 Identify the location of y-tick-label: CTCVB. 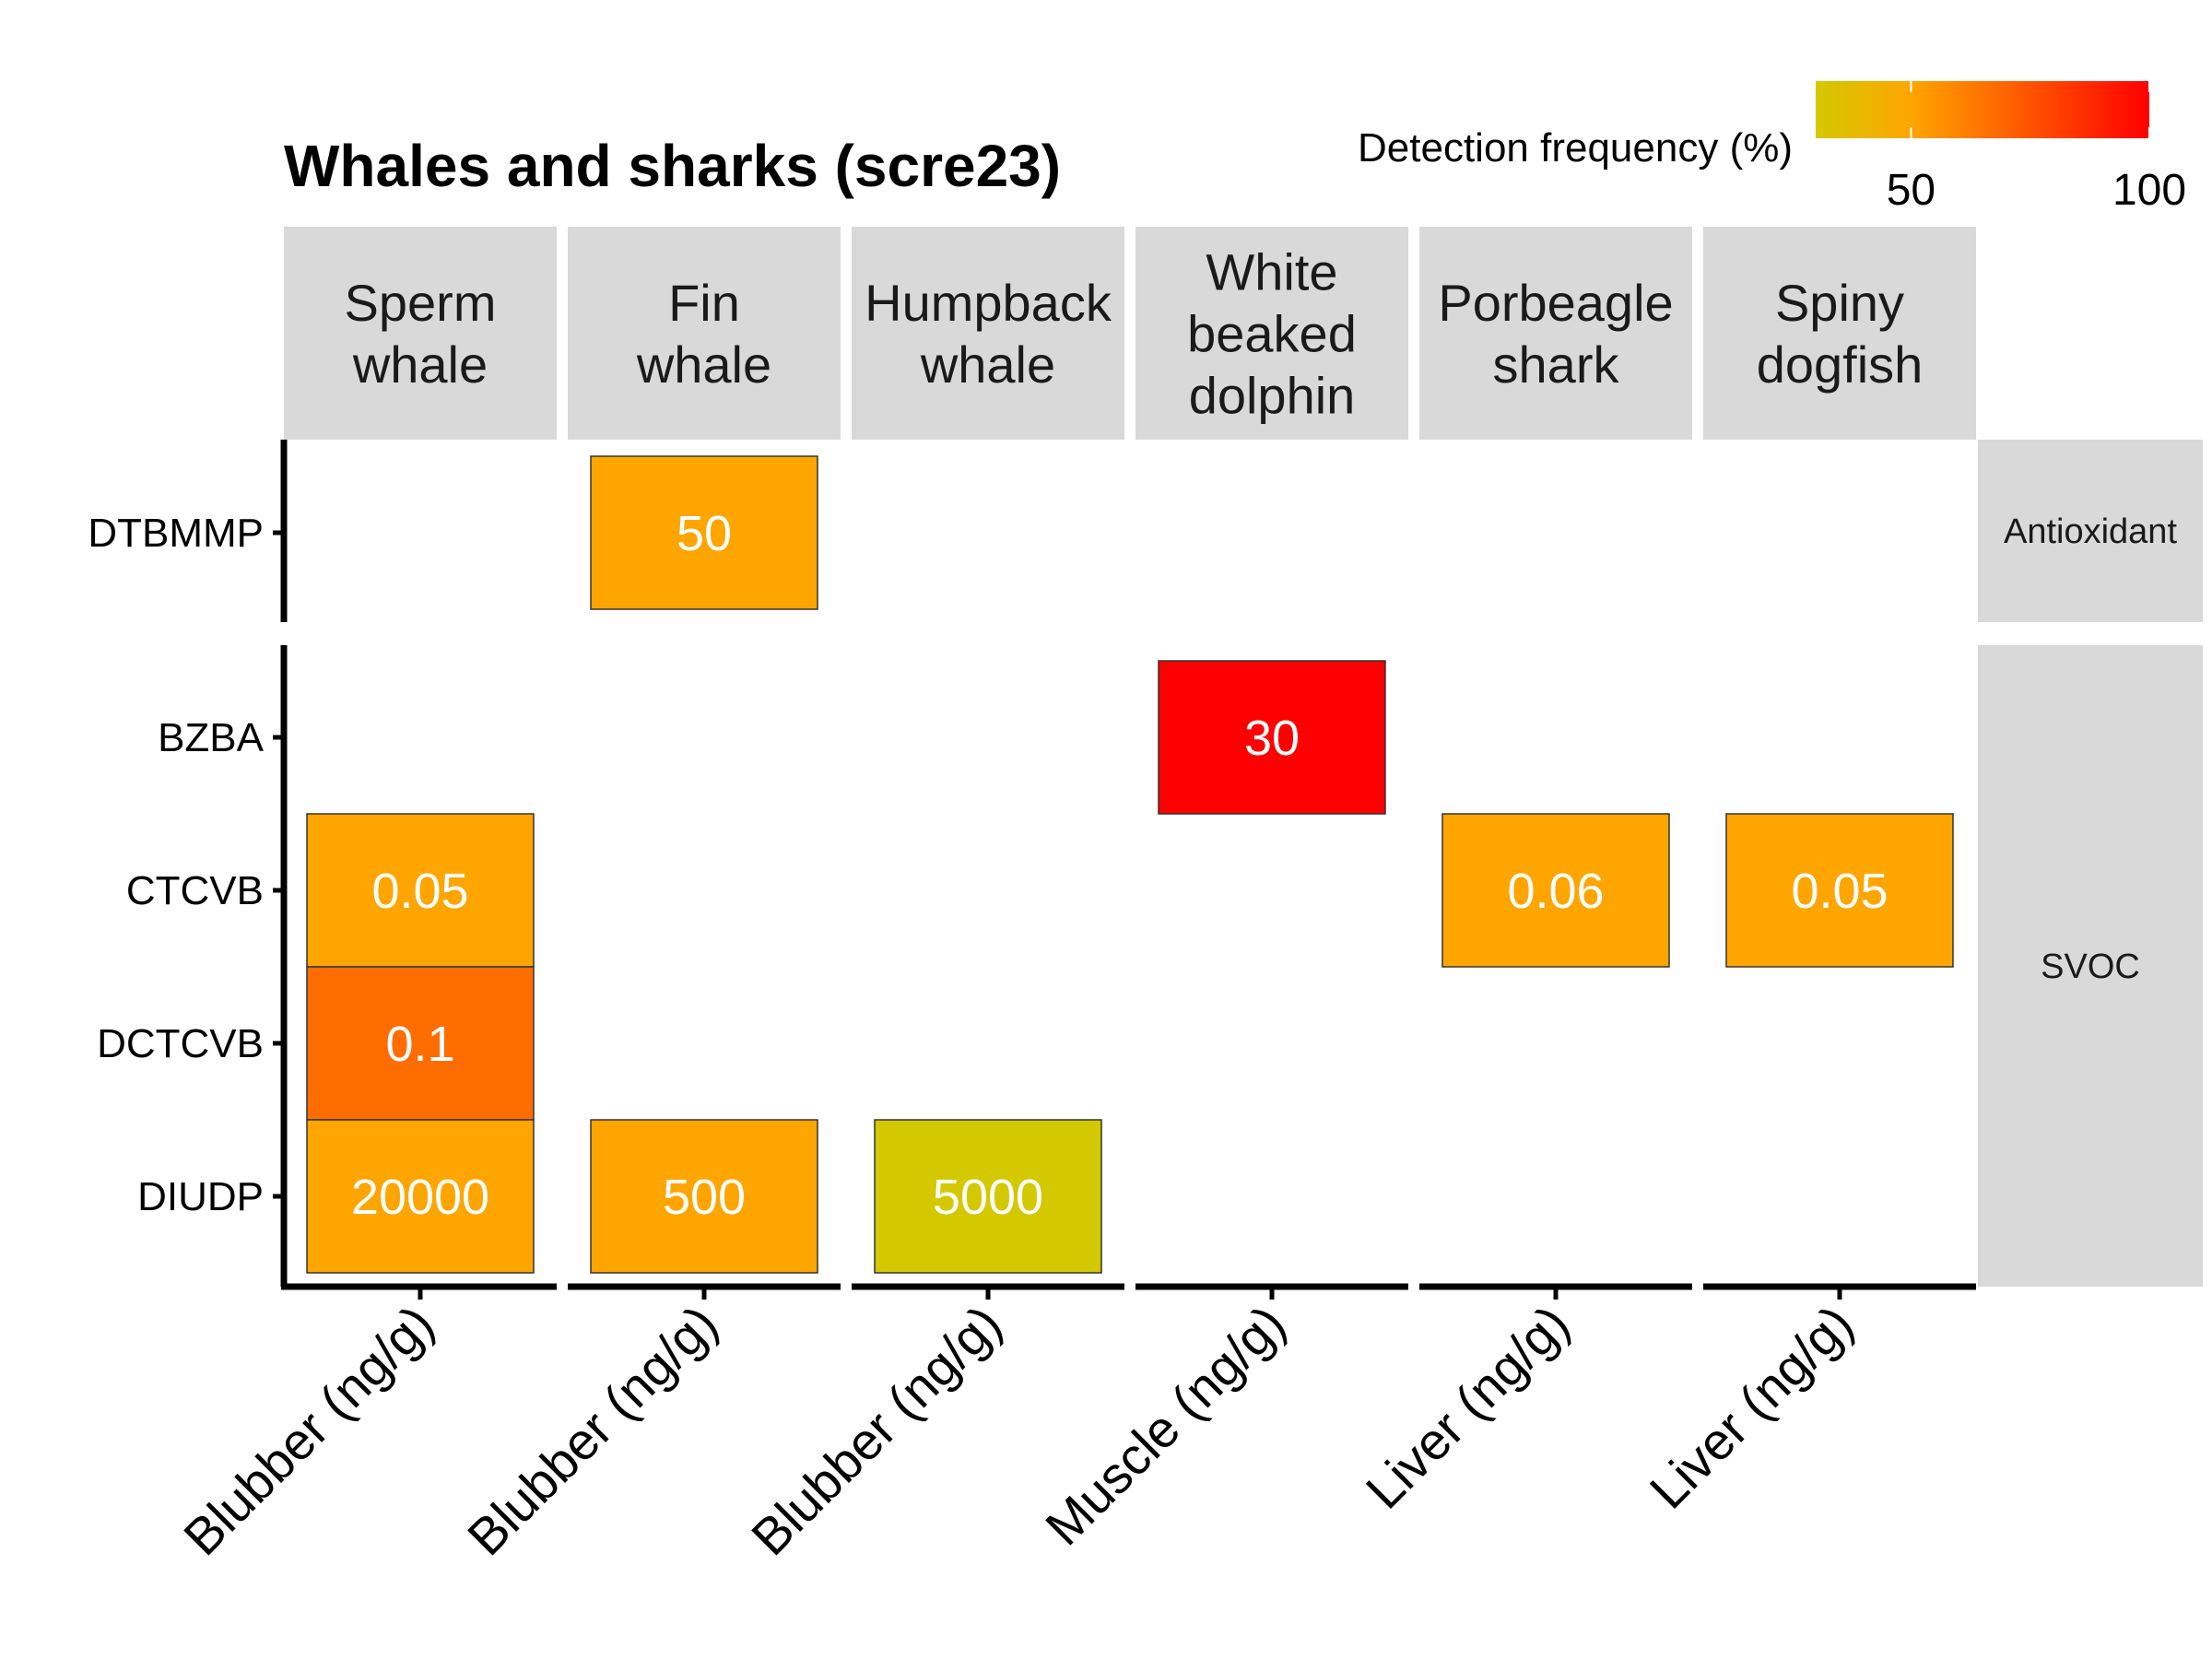
(195, 890).